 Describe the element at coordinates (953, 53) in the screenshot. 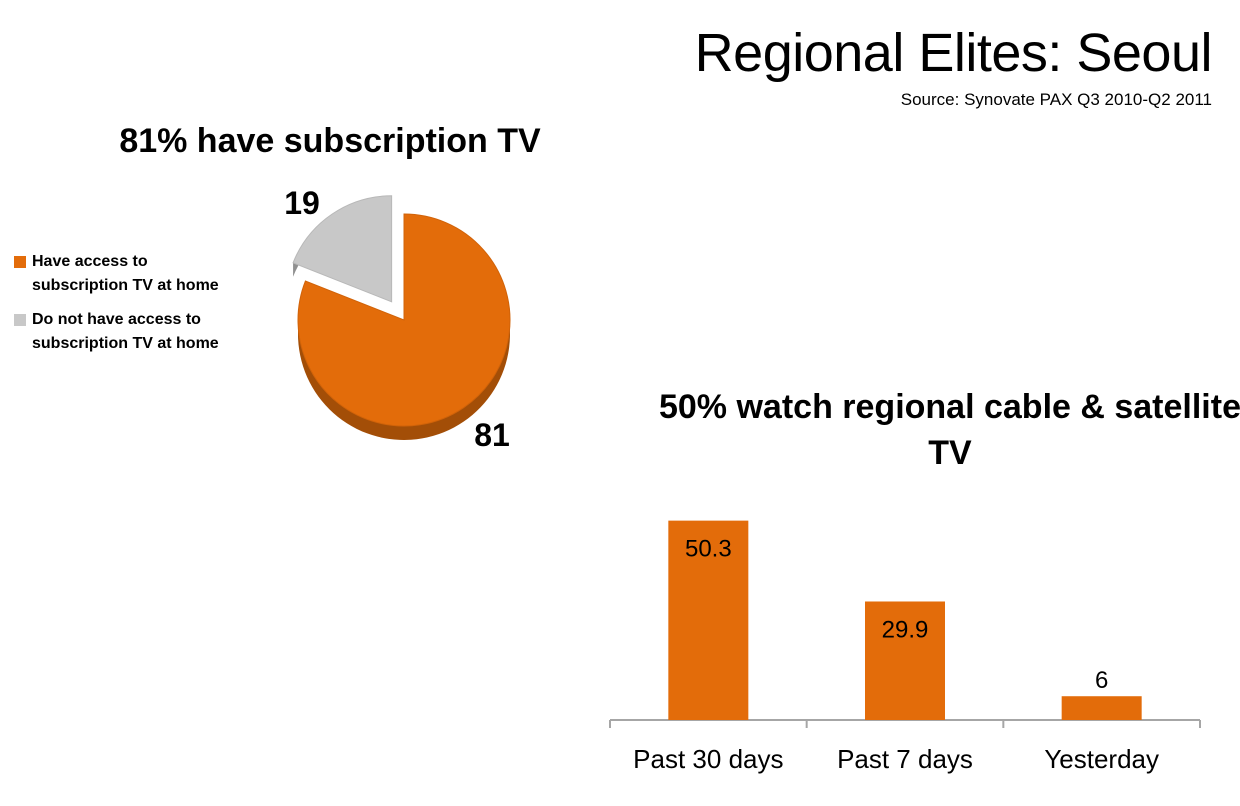

I see `page-title: Regional Elites: Seoul` at that location.